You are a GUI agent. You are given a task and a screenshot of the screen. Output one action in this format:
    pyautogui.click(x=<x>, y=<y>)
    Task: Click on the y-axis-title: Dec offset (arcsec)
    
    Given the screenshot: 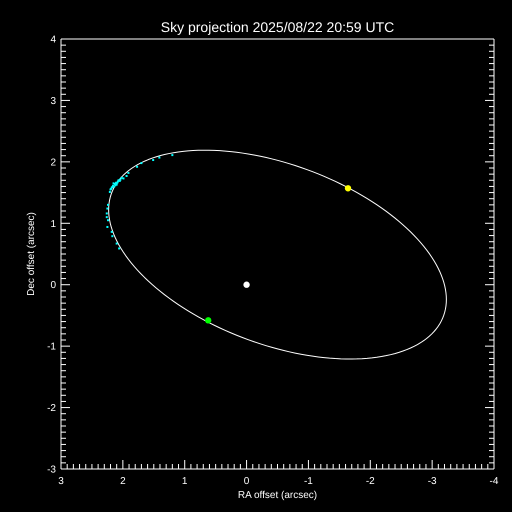 What is the action you would take?
    pyautogui.click(x=31, y=254)
    